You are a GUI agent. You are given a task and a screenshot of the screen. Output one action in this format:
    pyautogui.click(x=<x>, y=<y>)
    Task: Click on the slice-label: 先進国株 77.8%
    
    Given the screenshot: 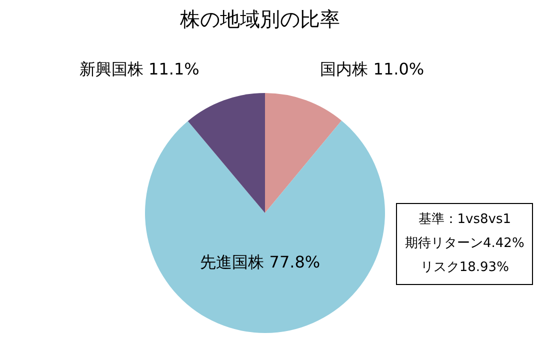 What is the action you would take?
    pyautogui.click(x=260, y=262)
    